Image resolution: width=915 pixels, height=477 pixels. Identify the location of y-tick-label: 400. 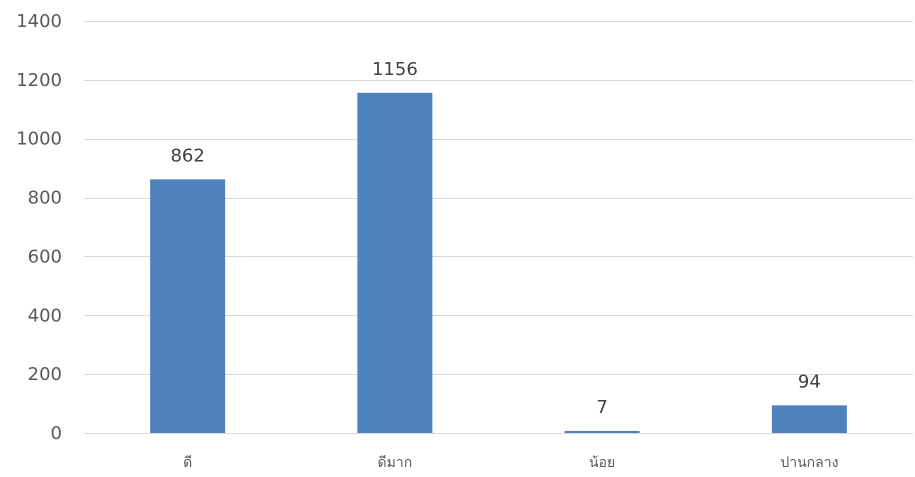
(45, 315).